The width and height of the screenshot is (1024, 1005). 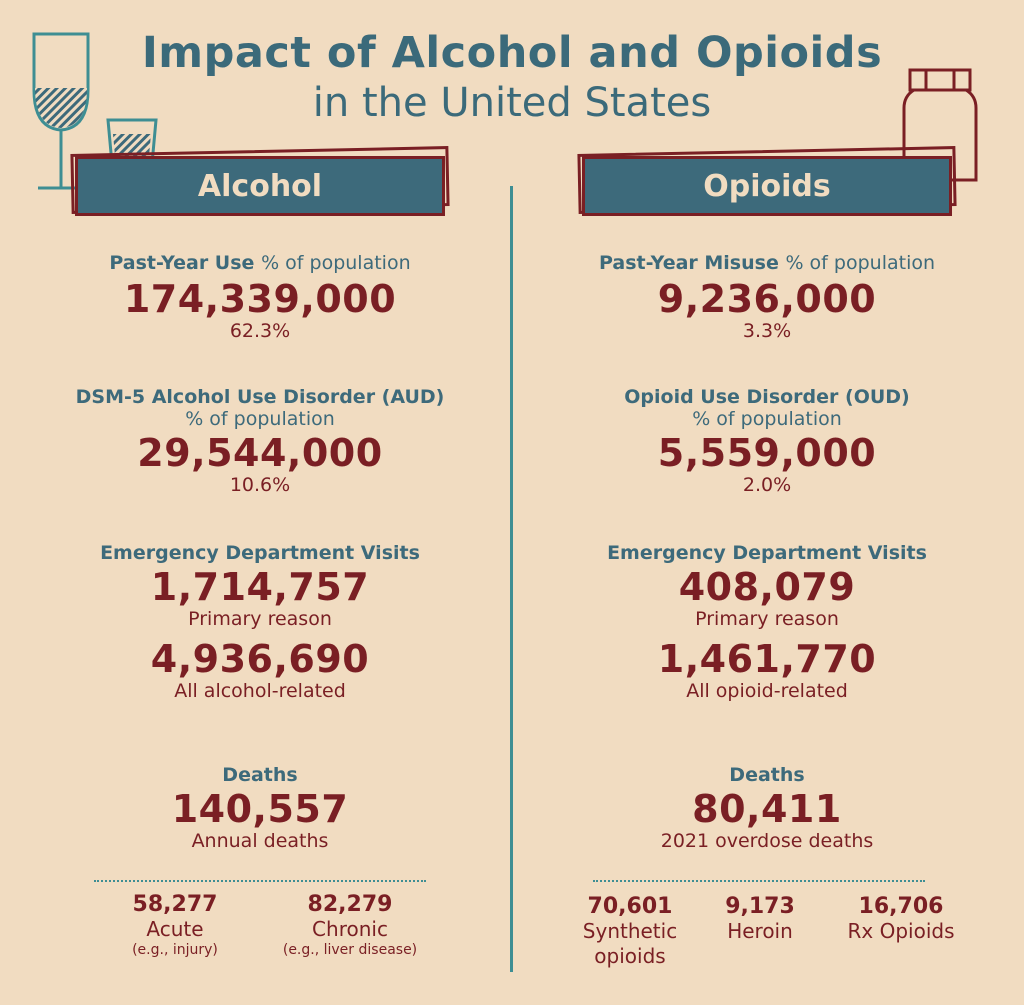 What do you see at coordinates (182, 263) in the screenshot?
I see `alcohol-use-heading: Past-Year Use` at bounding box center [182, 263].